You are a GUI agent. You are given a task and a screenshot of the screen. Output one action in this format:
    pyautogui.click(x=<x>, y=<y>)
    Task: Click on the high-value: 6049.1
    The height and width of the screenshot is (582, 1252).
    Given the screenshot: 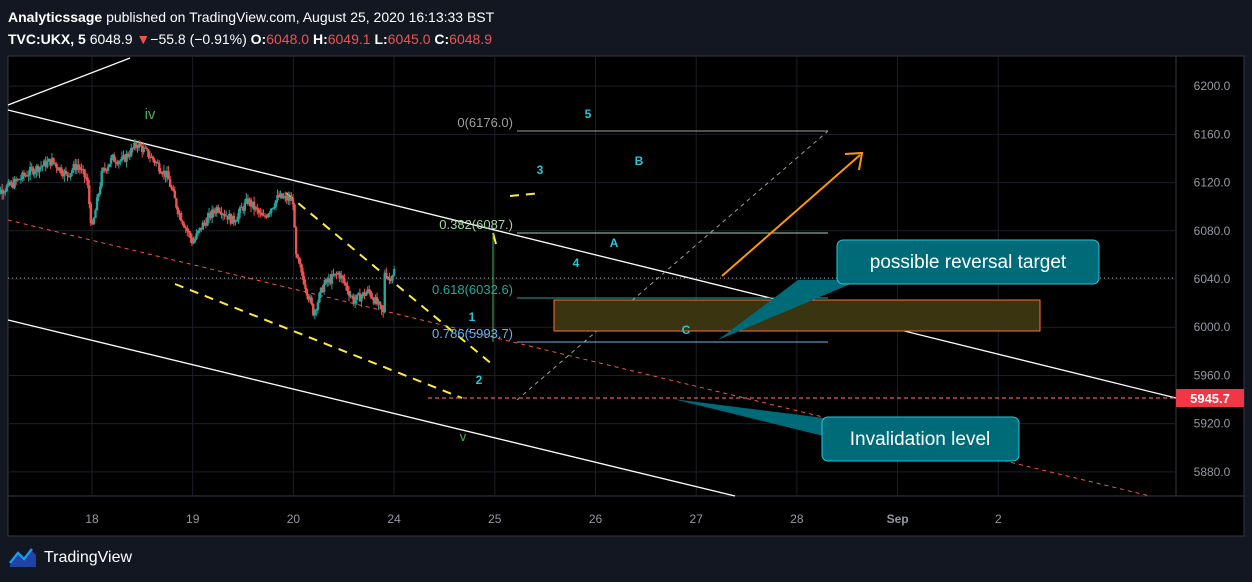 What is the action you would take?
    pyautogui.click(x=349, y=39)
    